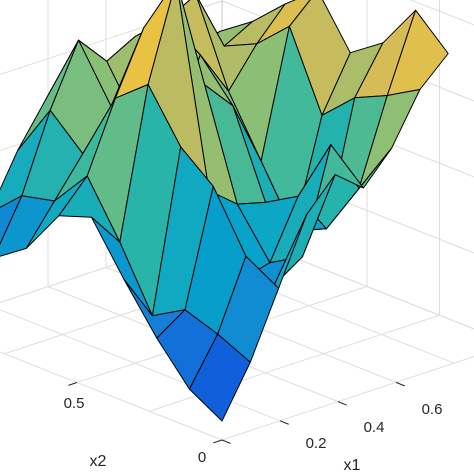 The width and height of the screenshot is (474, 474). I want to click on x-tick-label: 0.6, so click(432, 409).